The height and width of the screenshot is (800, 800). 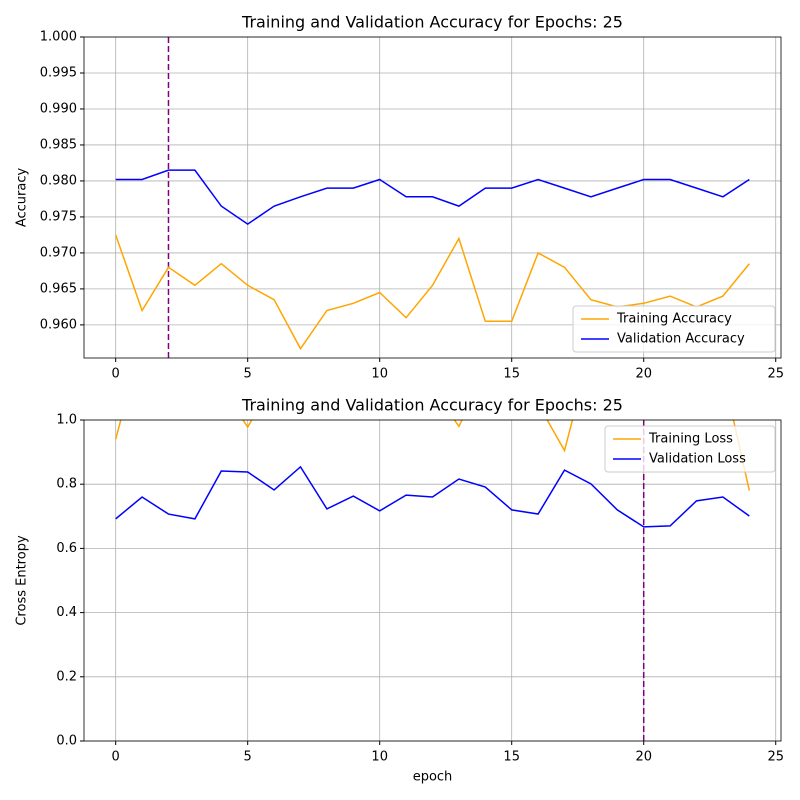 What do you see at coordinates (674, 319) in the screenshot?
I see `legend-label: Training Accuracy` at bounding box center [674, 319].